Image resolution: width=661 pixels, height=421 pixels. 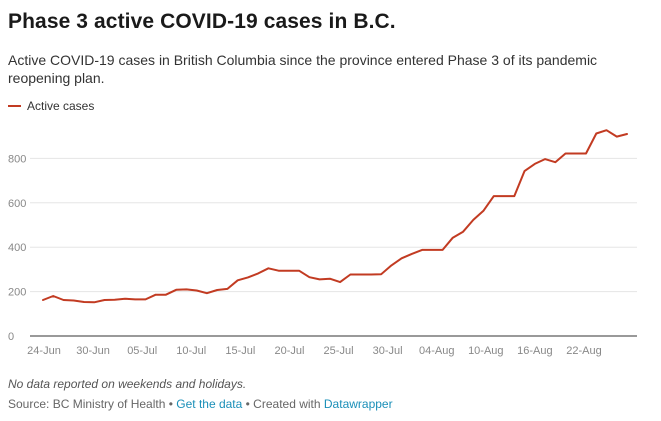 I want to click on legend: Active cases, so click(x=51, y=106).